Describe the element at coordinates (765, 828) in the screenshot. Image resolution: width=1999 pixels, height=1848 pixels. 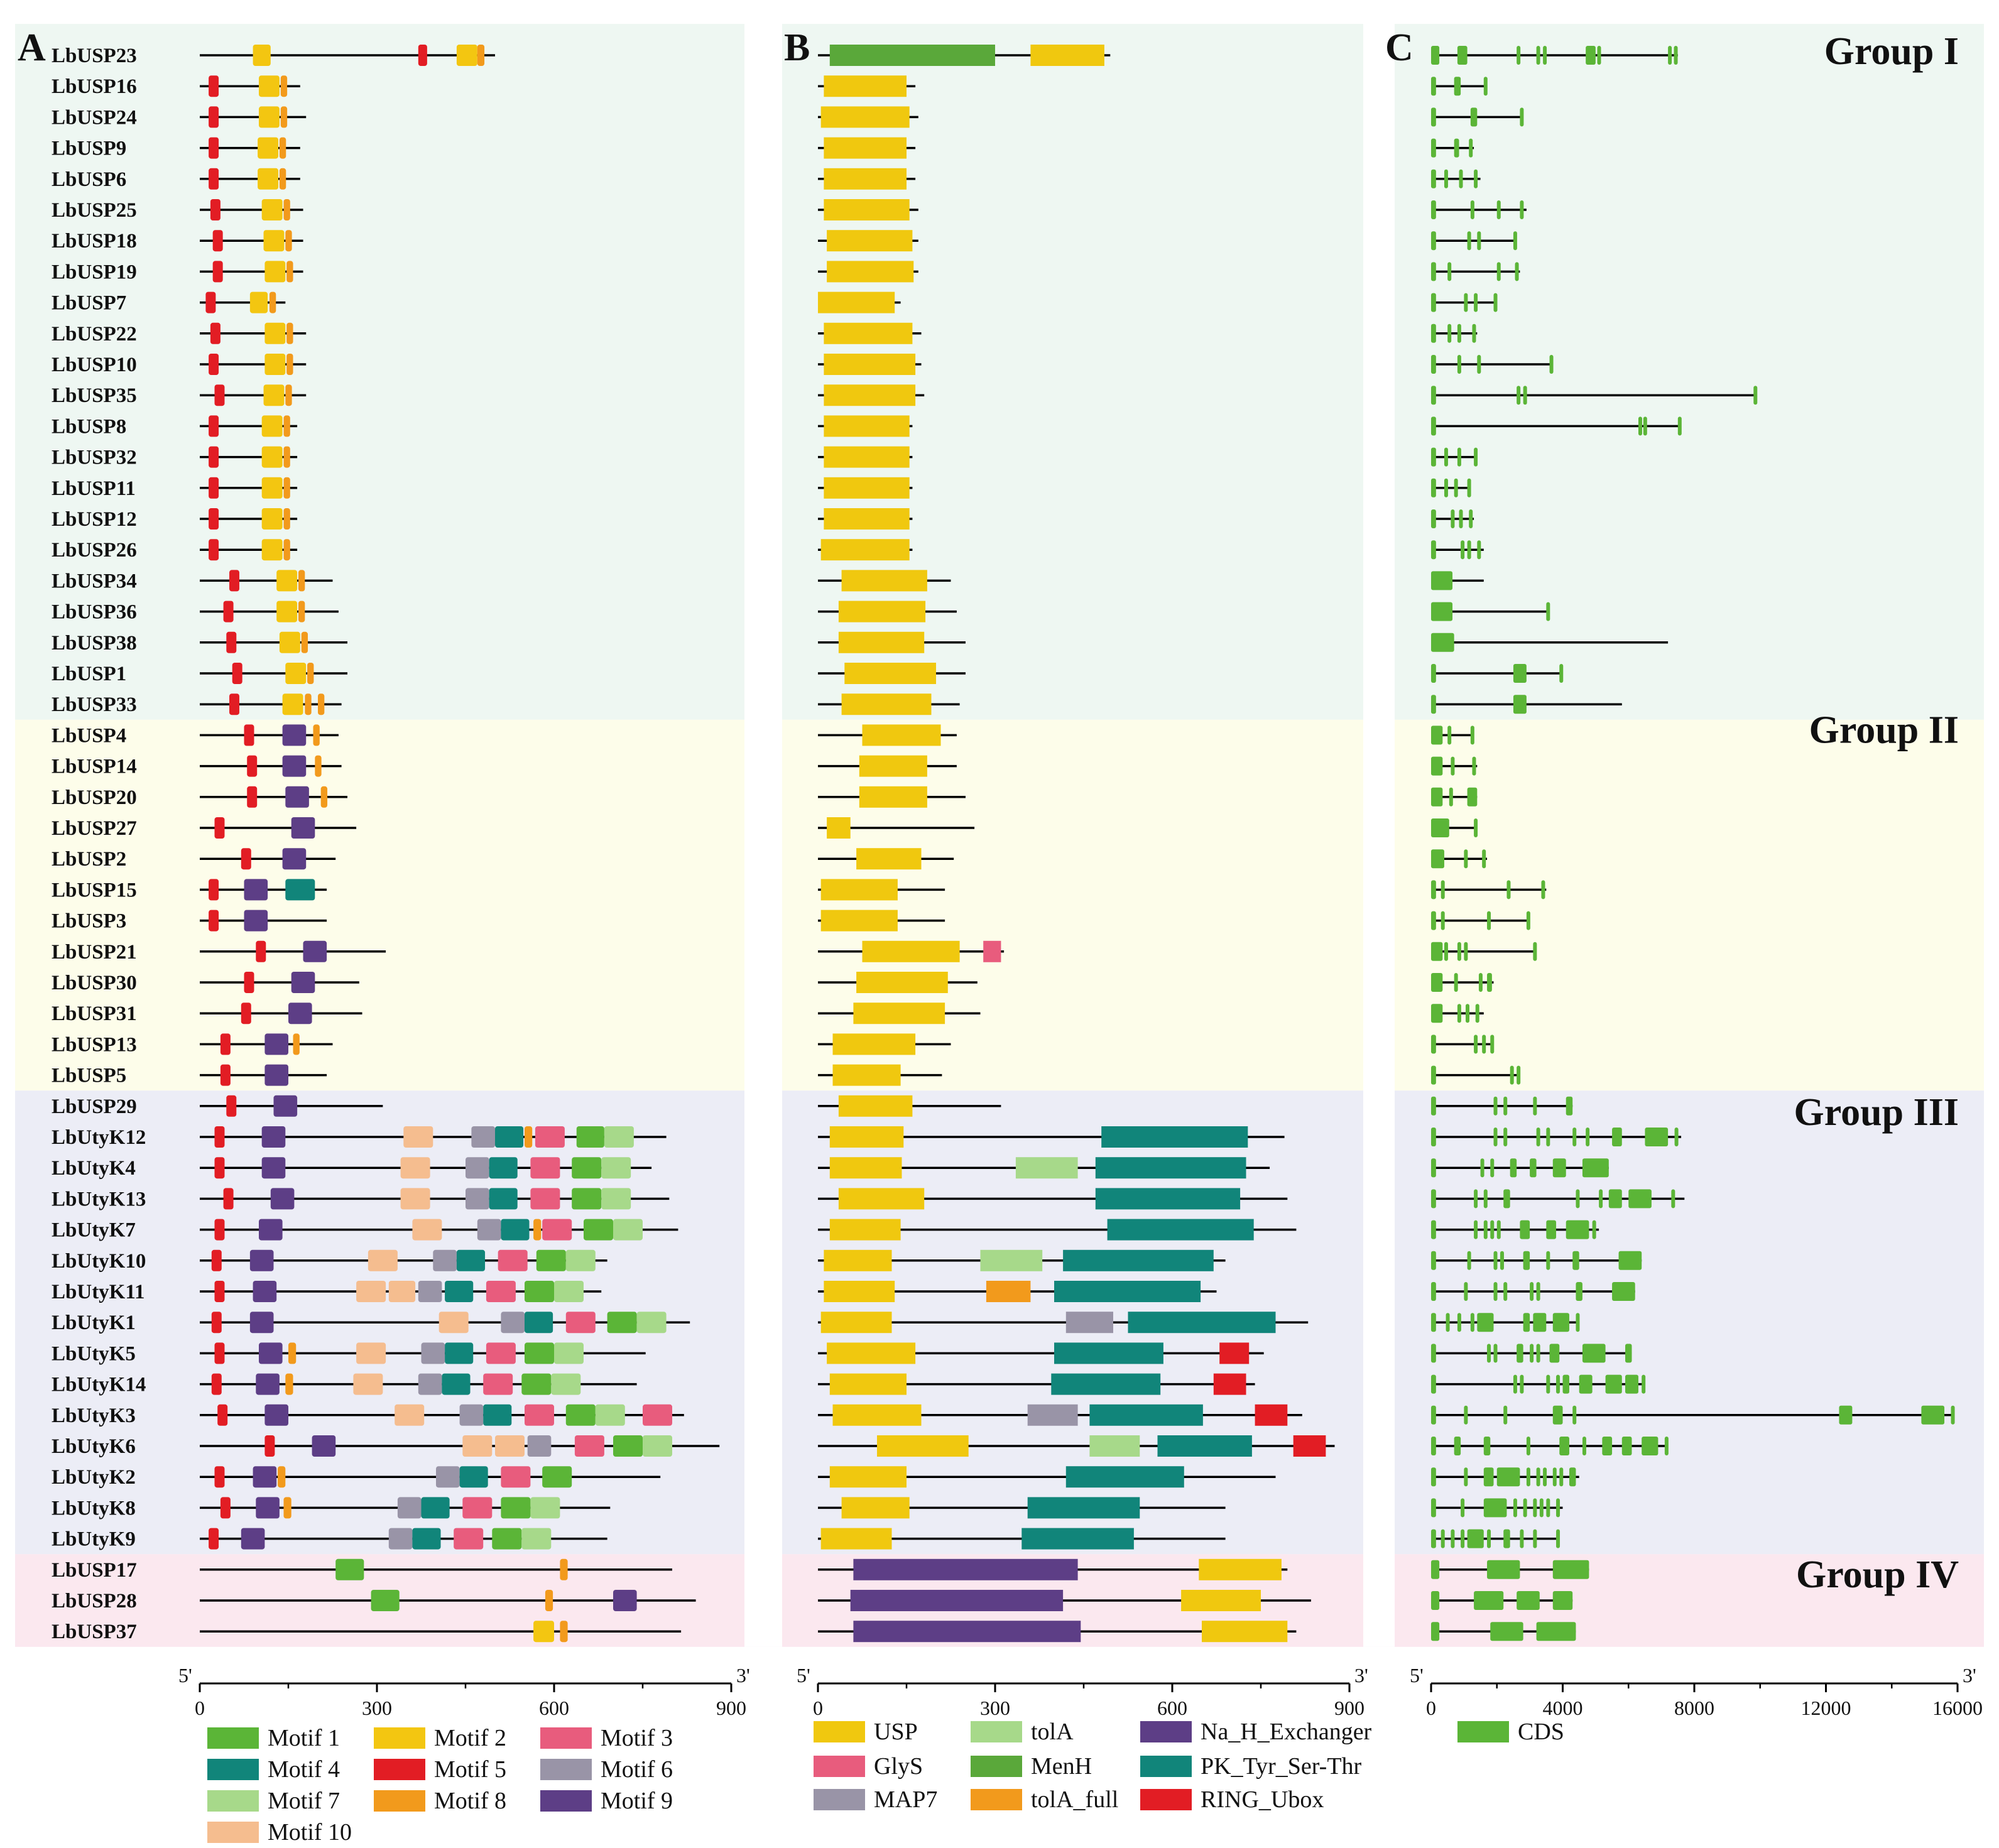
I see `gene-row: LbUSP27` at that location.